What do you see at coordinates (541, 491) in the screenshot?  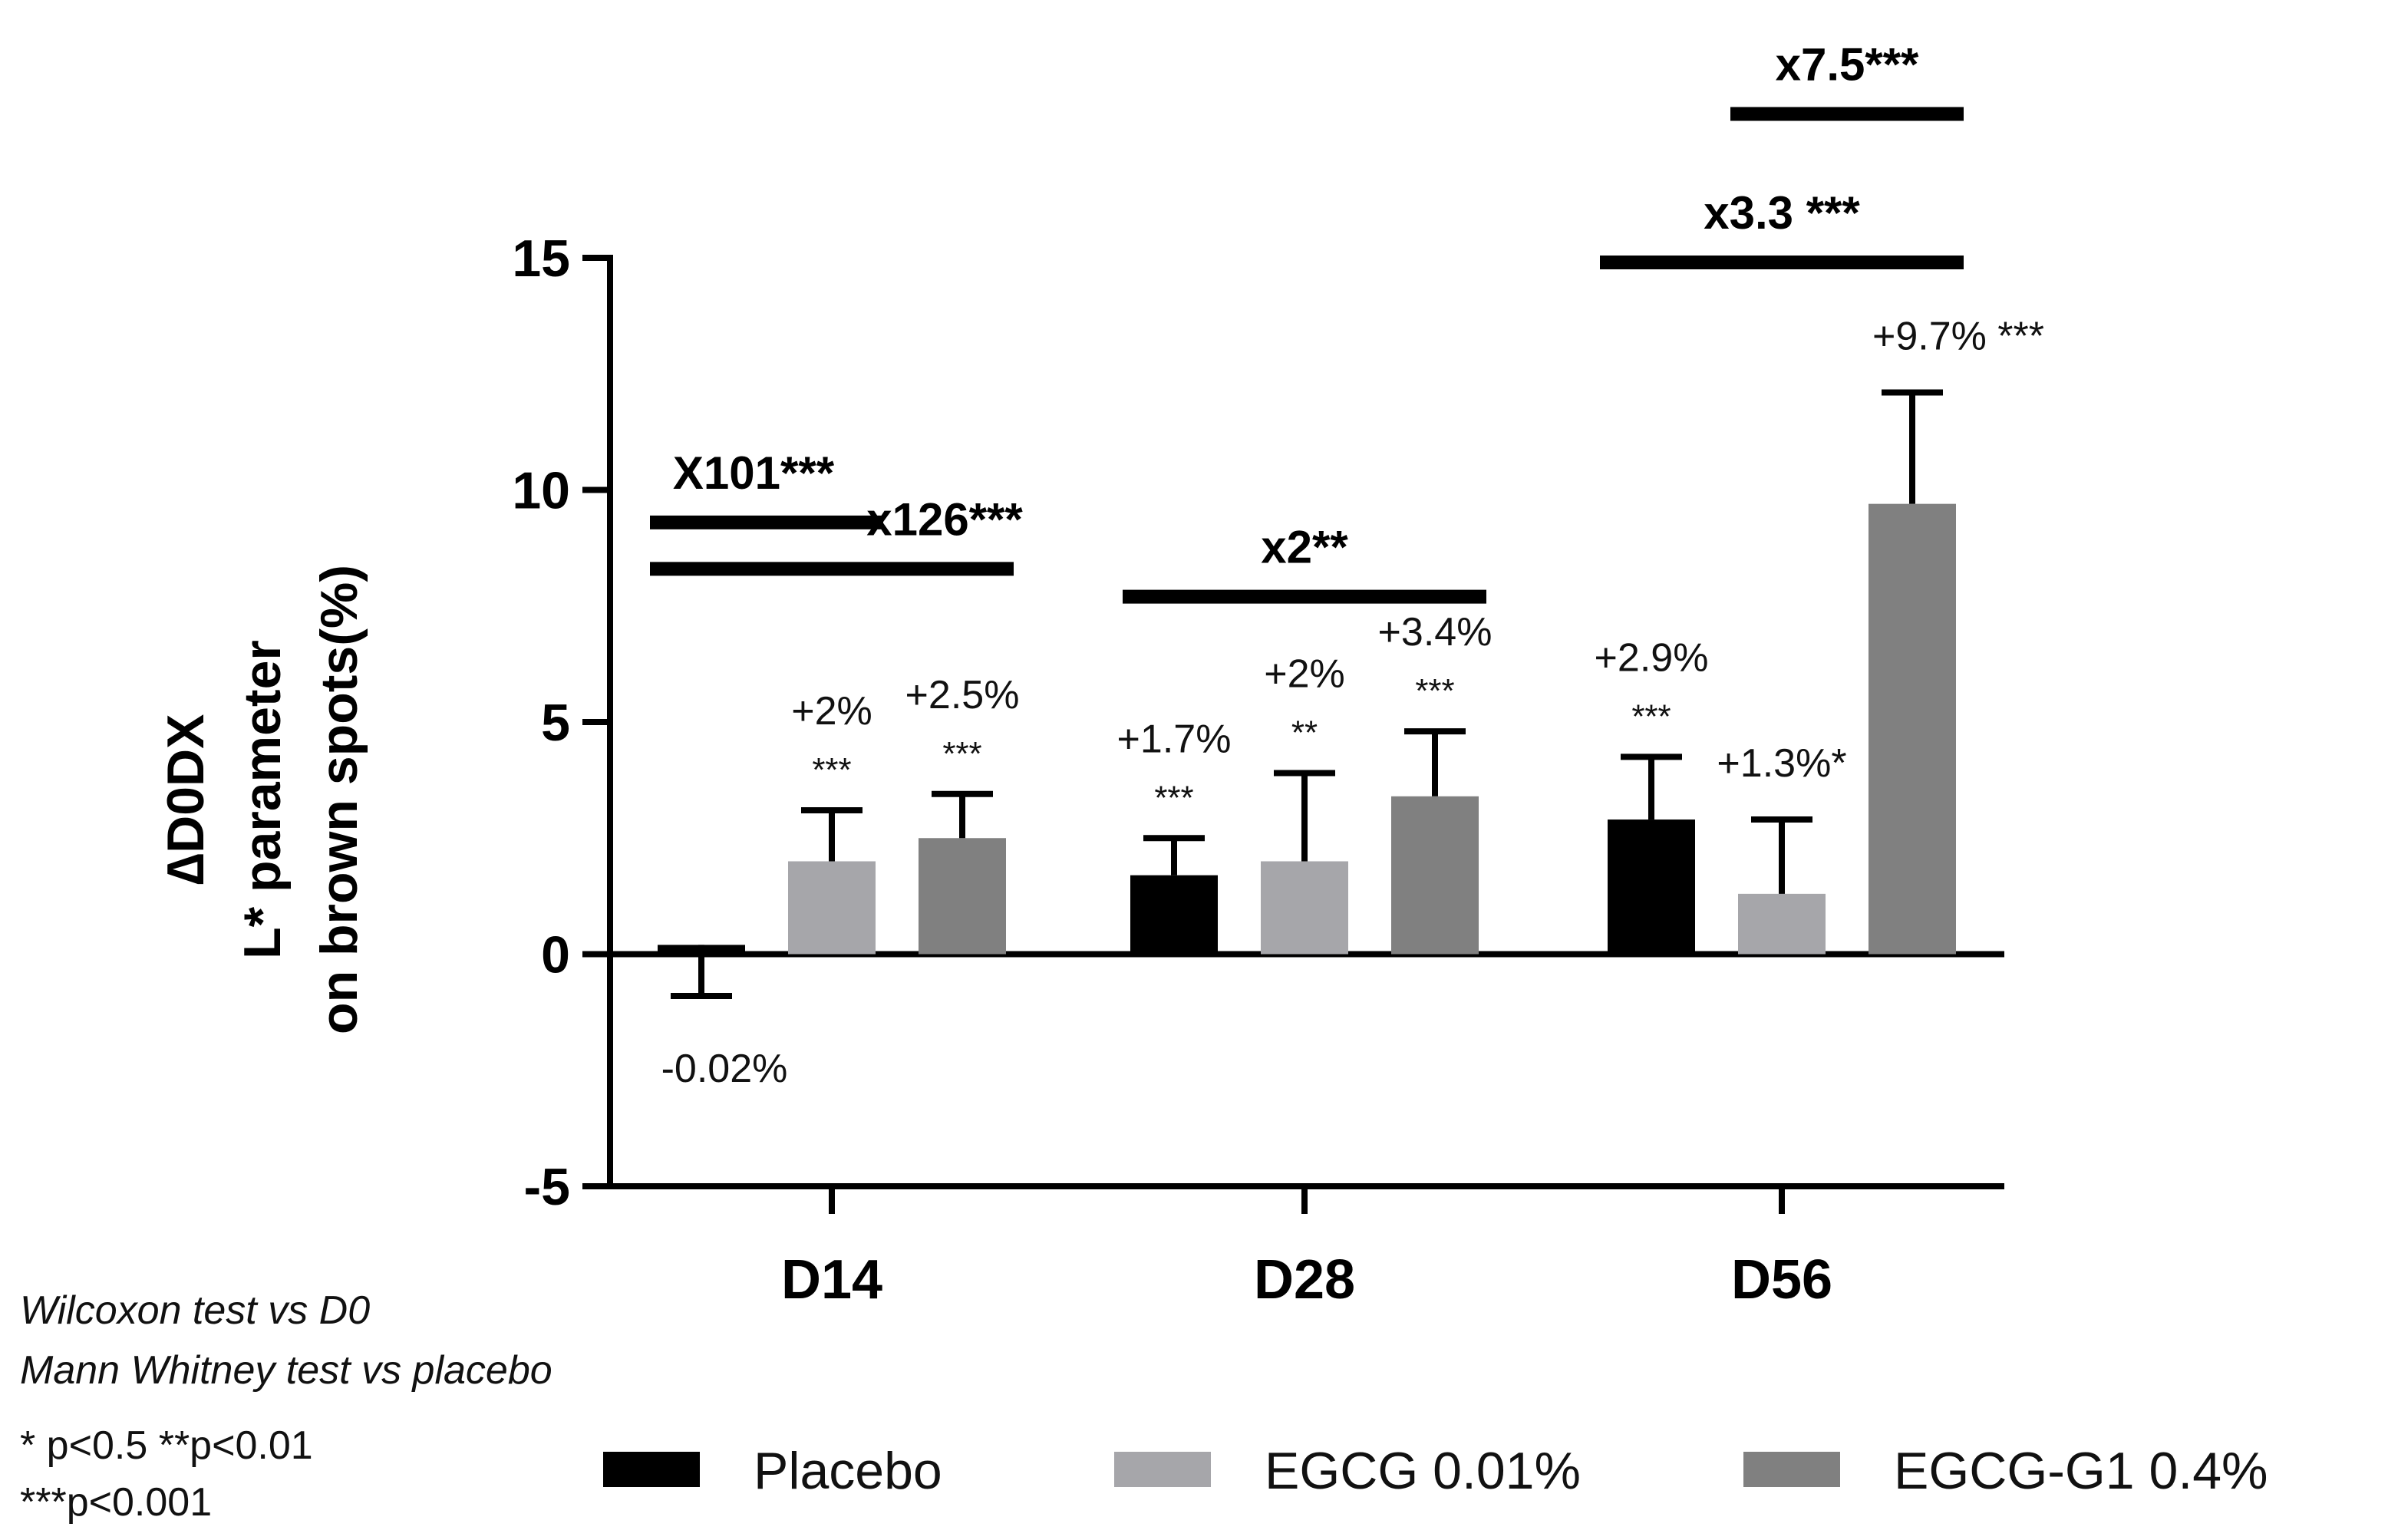 I see `y-tick-label: 10` at bounding box center [541, 491].